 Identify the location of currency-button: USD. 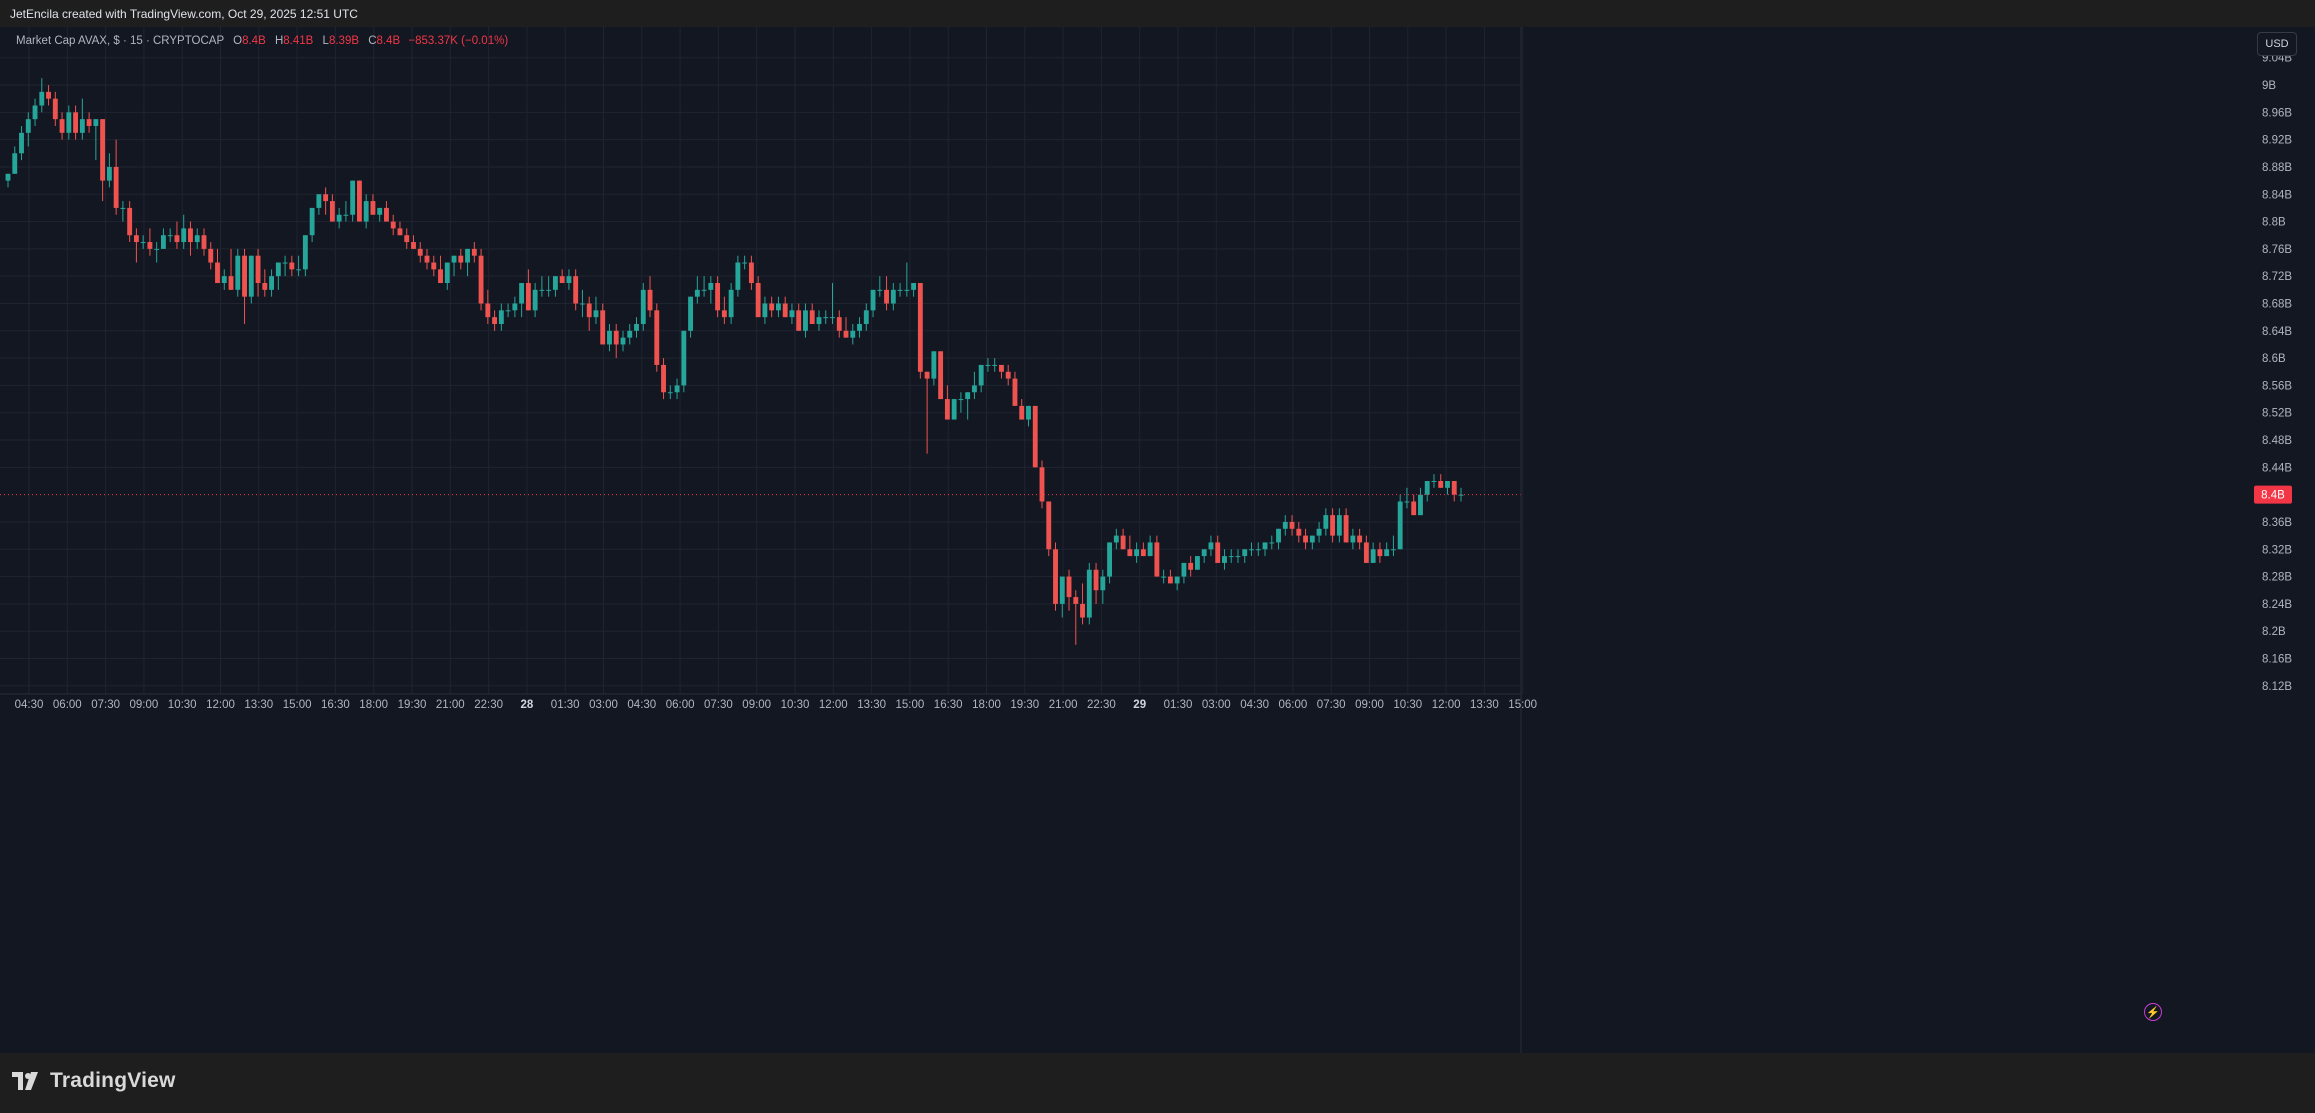
(2277, 44).